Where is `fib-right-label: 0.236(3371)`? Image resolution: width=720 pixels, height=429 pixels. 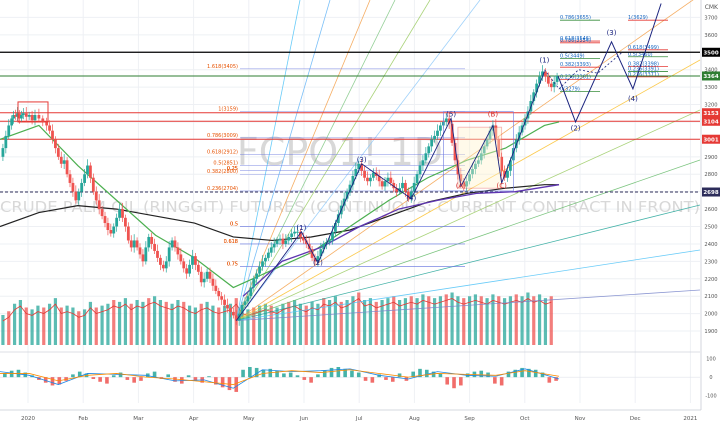
fib-right-label: 0.236(3371) is located at coordinates (643, 75).